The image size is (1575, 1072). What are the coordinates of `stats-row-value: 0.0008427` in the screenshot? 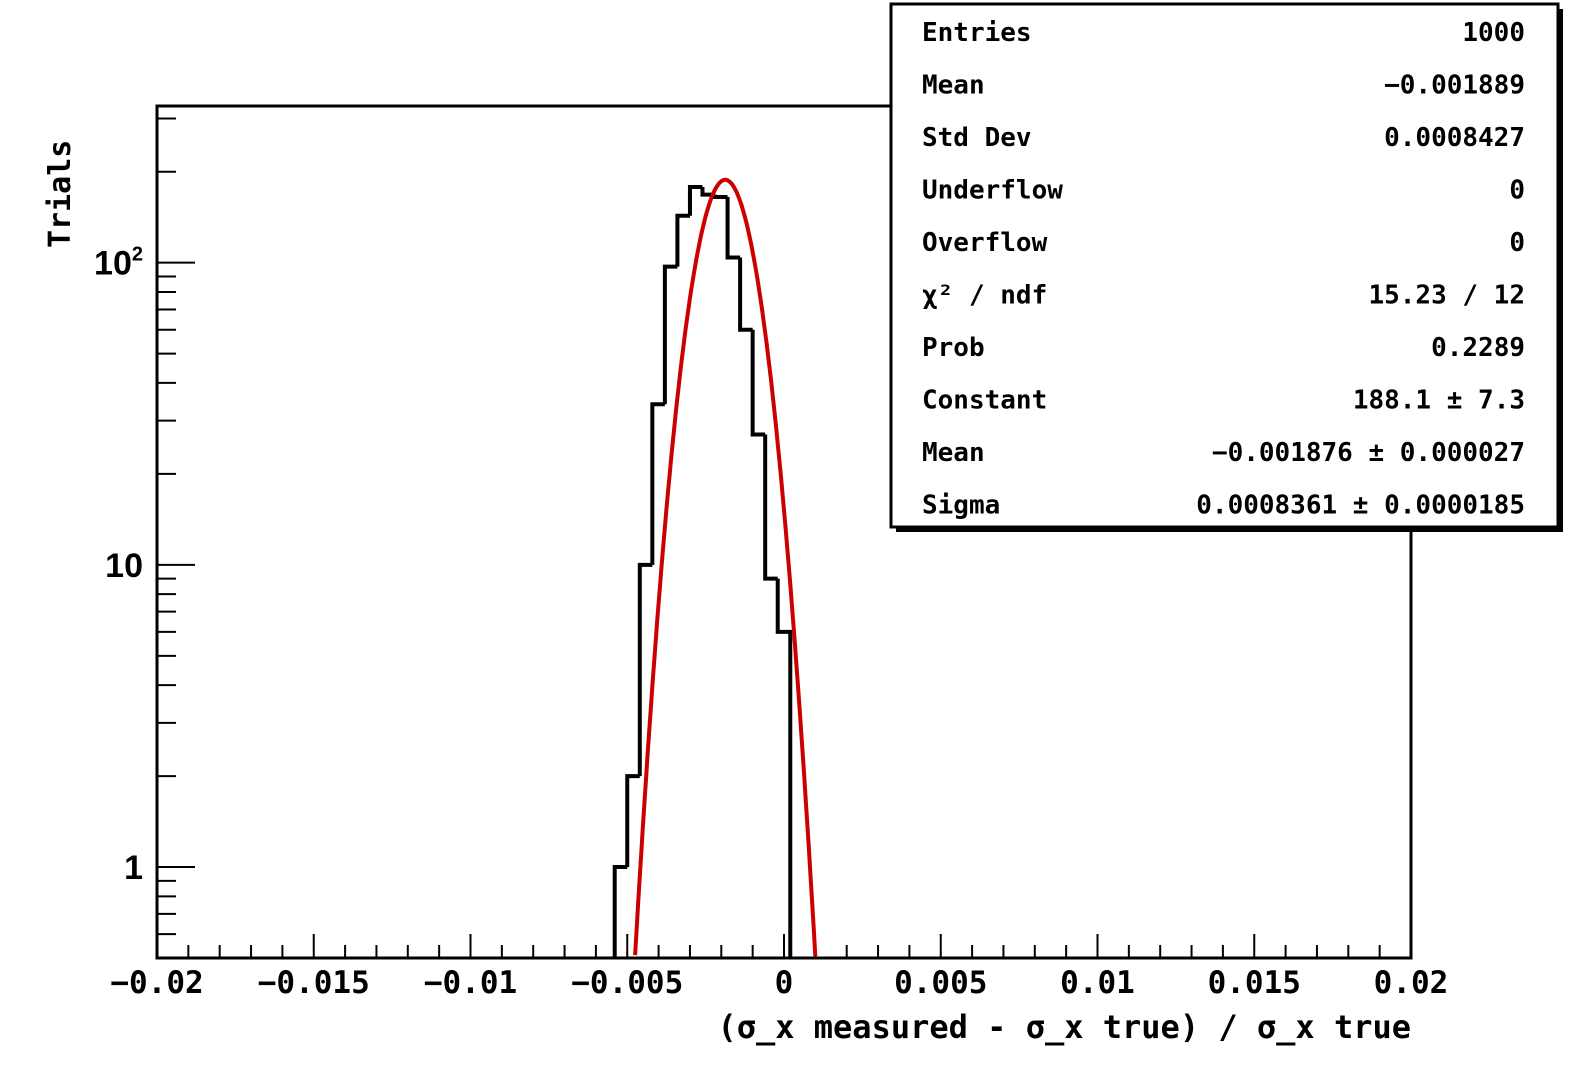 It's located at (1454, 138).